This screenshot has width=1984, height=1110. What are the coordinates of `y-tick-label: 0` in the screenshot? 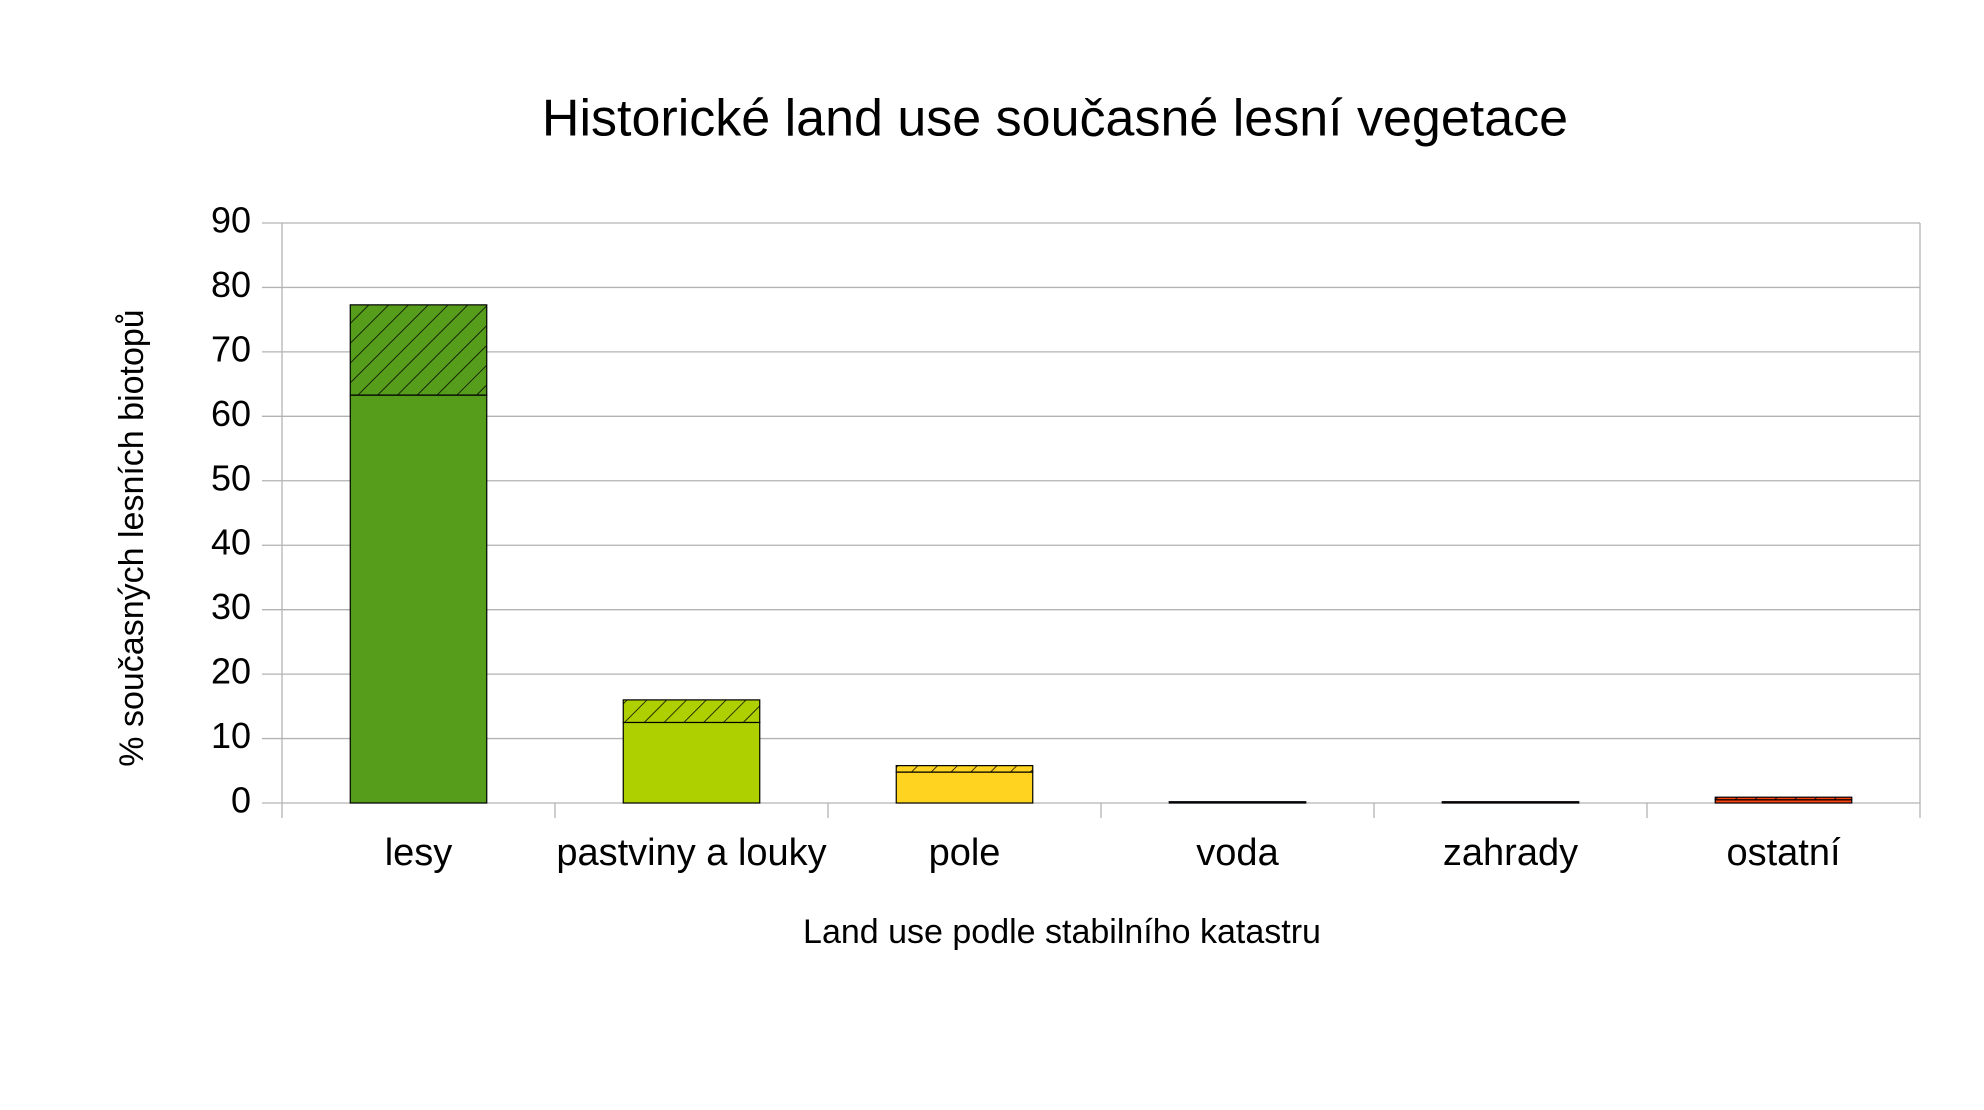 It's located at (241, 800).